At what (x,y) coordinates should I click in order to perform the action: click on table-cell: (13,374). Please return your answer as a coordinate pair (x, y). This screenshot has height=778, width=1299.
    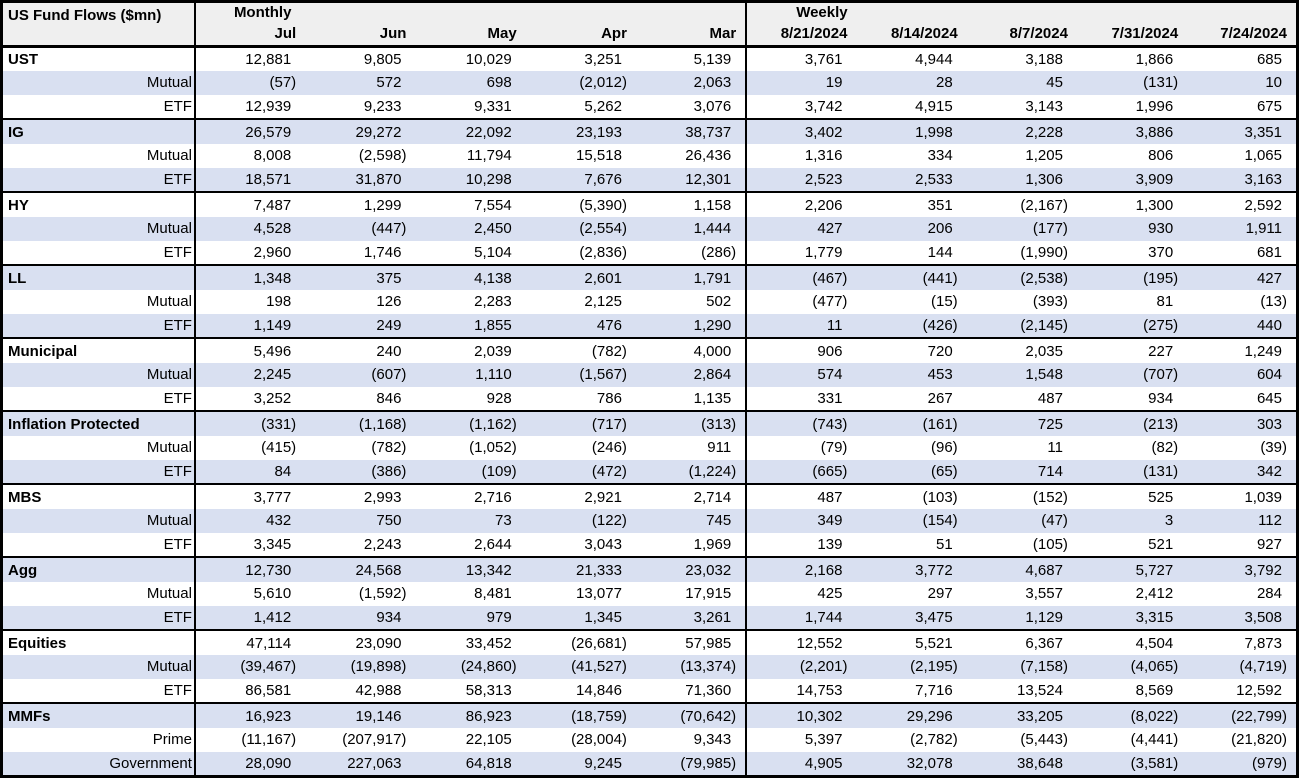
    Looking at the image, I should click on (708, 667).